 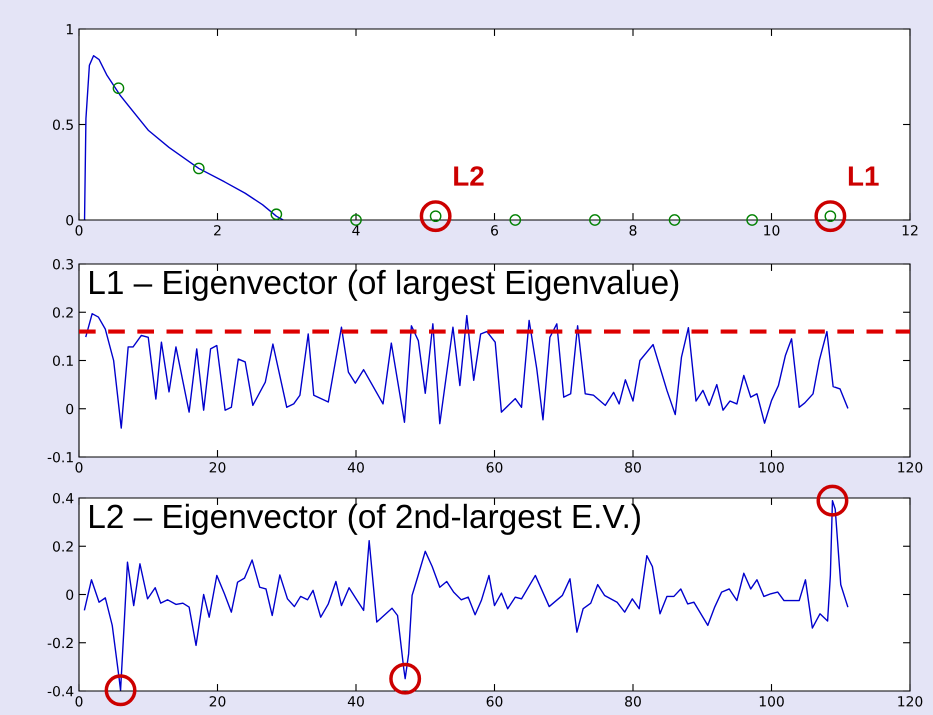 What do you see at coordinates (63, 498) in the screenshot?
I see `y-tick-label: 0.4` at bounding box center [63, 498].